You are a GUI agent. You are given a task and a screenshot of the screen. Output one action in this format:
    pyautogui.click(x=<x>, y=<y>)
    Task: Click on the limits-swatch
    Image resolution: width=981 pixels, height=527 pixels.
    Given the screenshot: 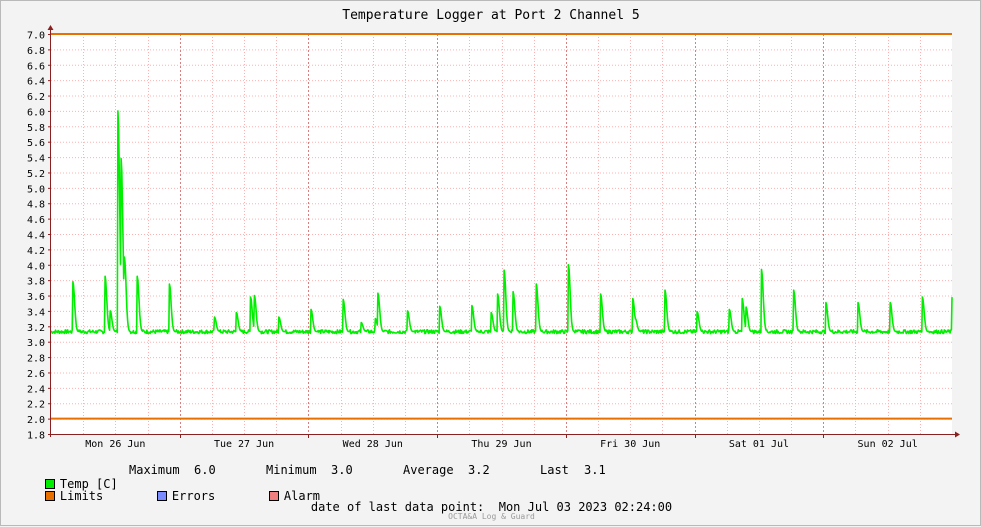 What is the action you would take?
    pyautogui.click(x=49, y=496)
    